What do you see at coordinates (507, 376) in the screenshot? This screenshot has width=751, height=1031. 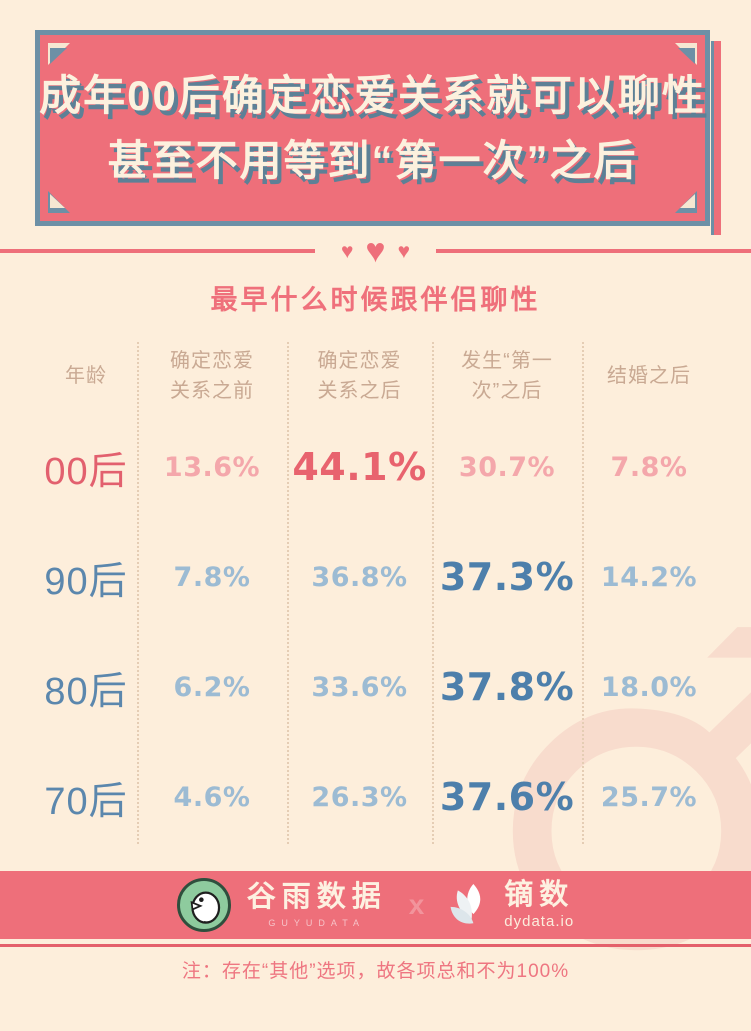 I see `column-header-after-first-time: 发生“第一 次”之后` at bounding box center [507, 376].